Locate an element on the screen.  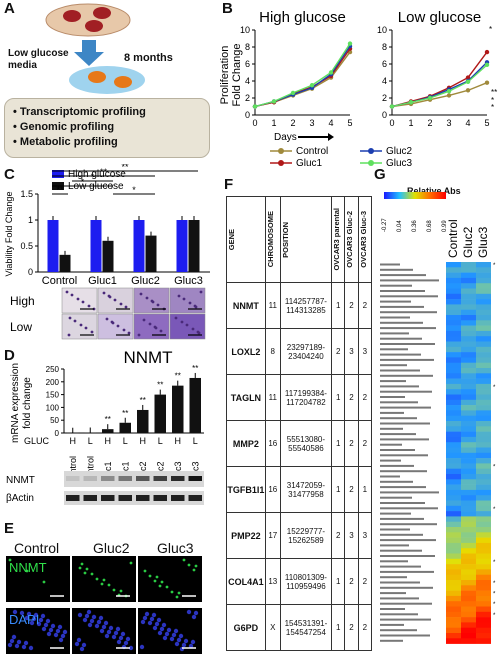
y-tick-label: 0 is located at coordinates (30, 272).